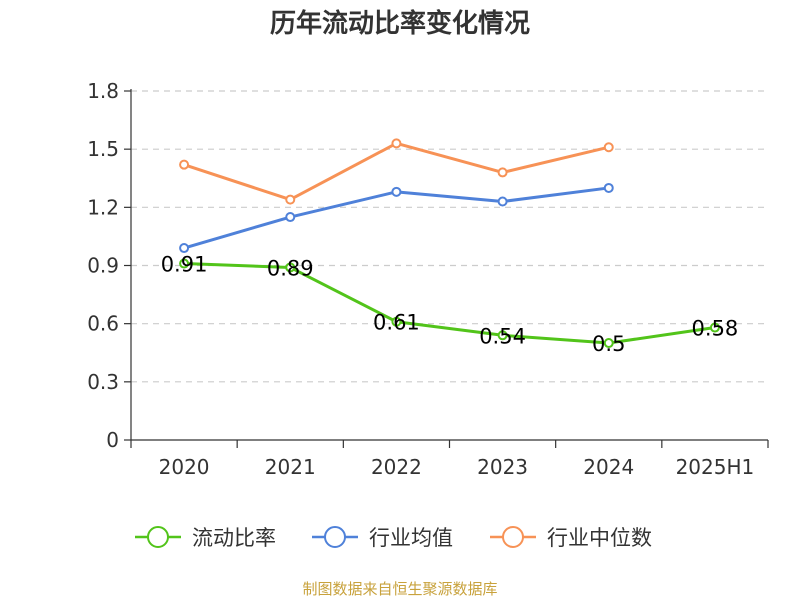  What do you see at coordinates (103, 149) in the screenshot?
I see `y-tick-label: 1.5` at bounding box center [103, 149].